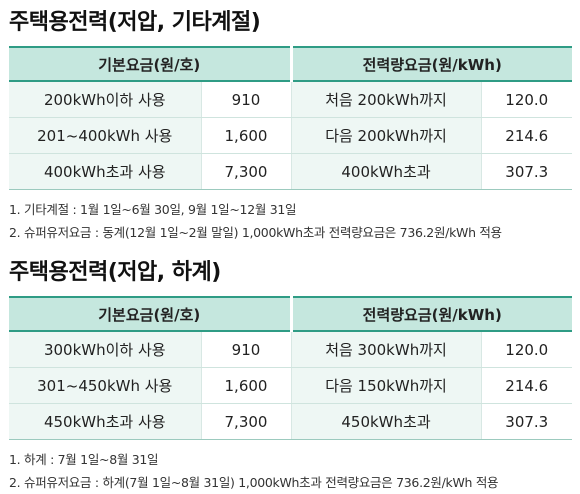 The width and height of the screenshot is (580, 494). I want to click on energy-label-cell: 400kWh초과, so click(386, 171).